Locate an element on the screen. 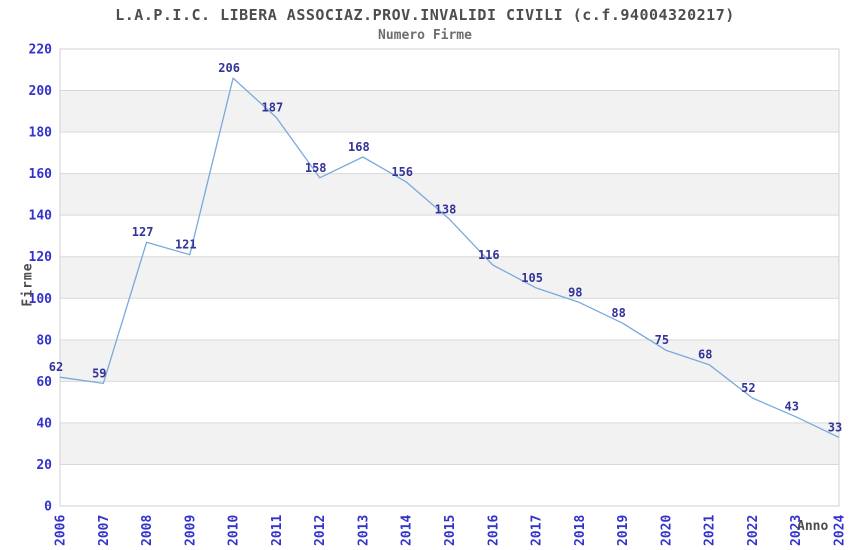 Image resolution: width=850 pixels, height=550 pixels. x-tick-label: 2006 is located at coordinates (61, 530).